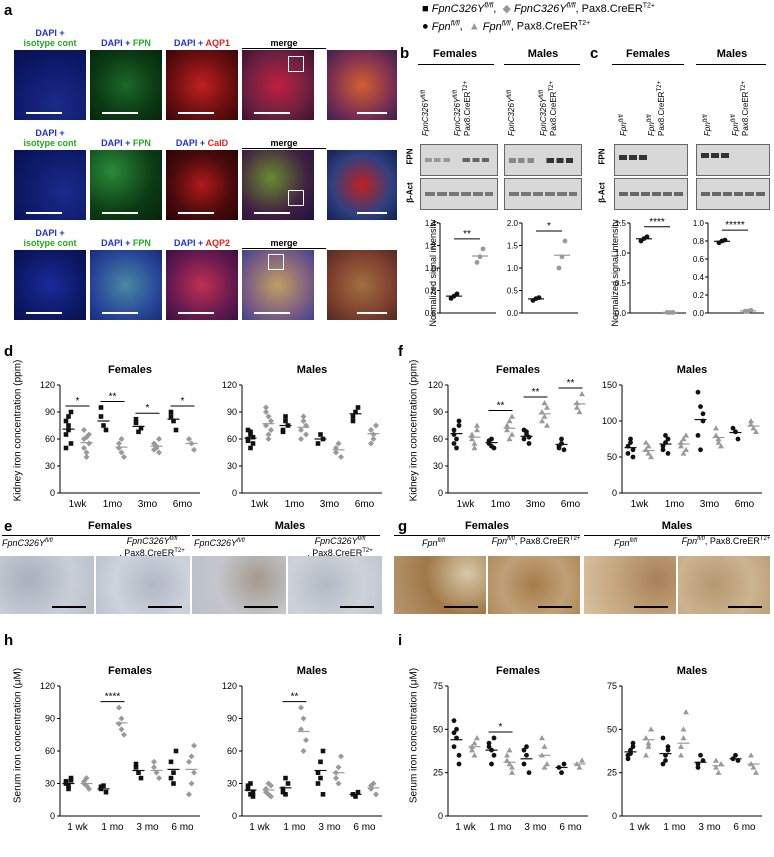 The height and width of the screenshot is (857, 774). I want to click on svg-text: Fpnfl/fl, so click(623, 125).